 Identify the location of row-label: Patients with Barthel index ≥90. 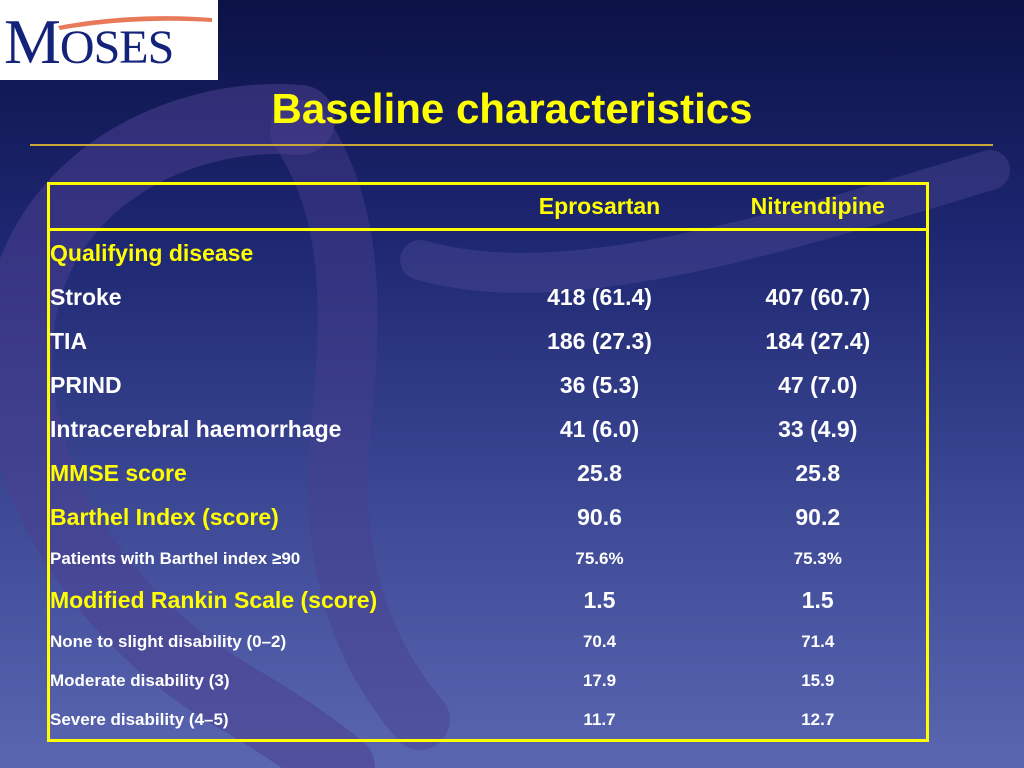
(175, 558).